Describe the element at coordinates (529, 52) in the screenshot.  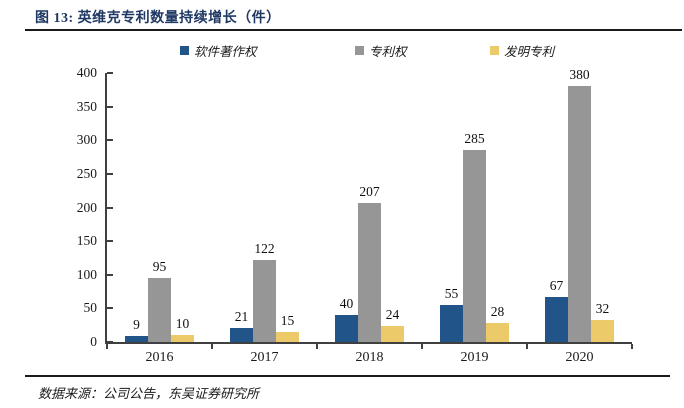
I see `legend-label: 发明专利` at that location.